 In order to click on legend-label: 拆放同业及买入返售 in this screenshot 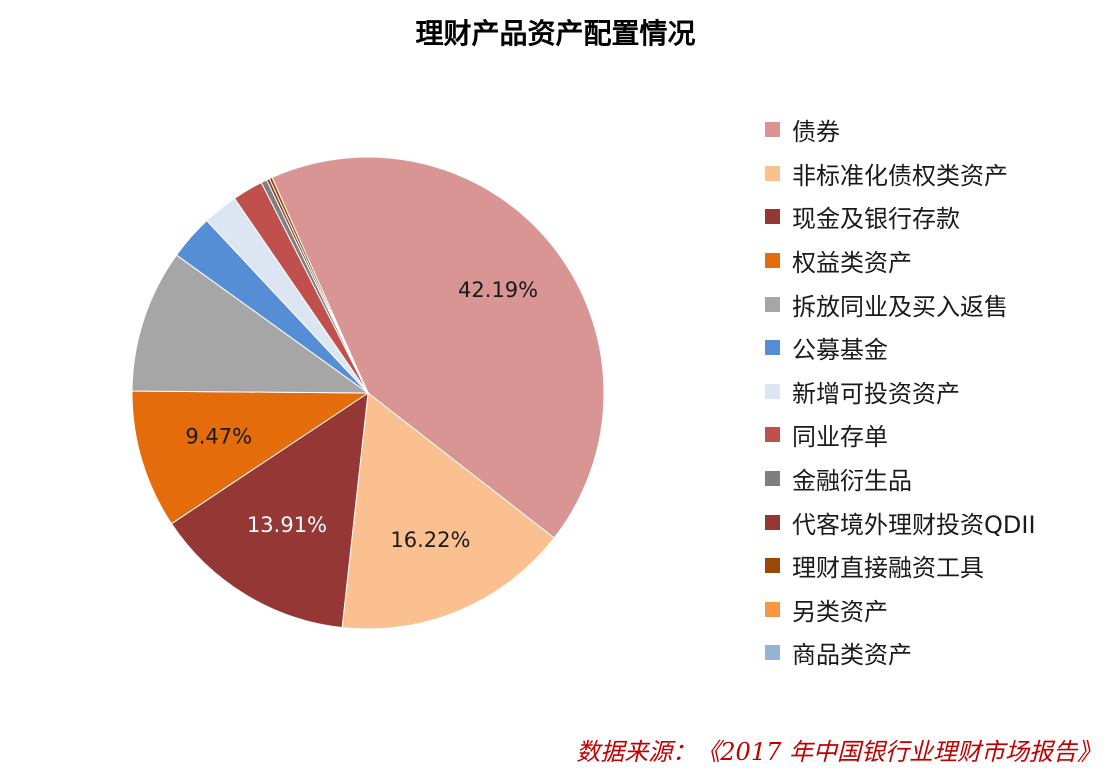, I will do `click(900, 306)`.